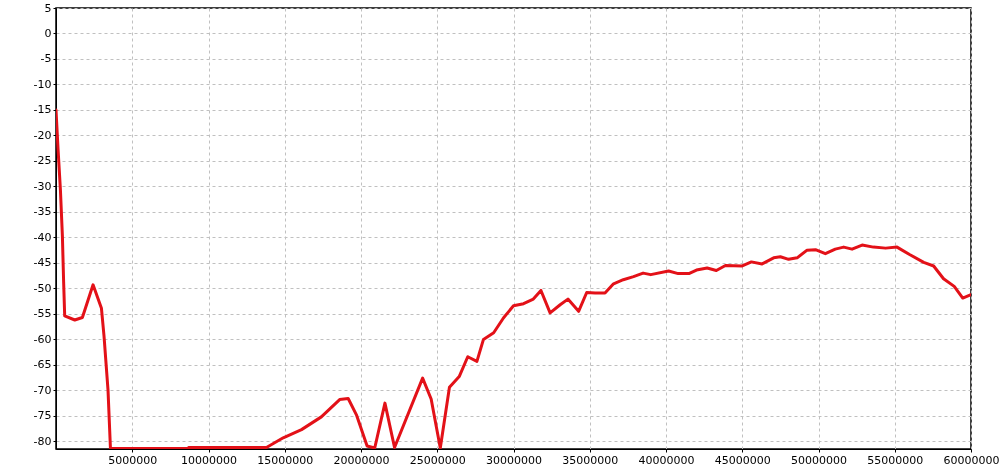 This screenshot has height=473, width=1008. I want to click on x-tick-label: 25000000, so click(437, 460).